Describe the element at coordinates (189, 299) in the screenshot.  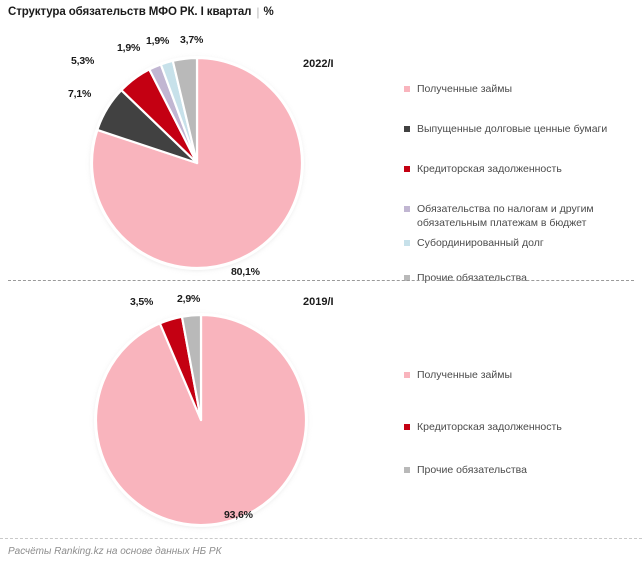
I see `slice-label-other-2019: 2,9%` at that location.